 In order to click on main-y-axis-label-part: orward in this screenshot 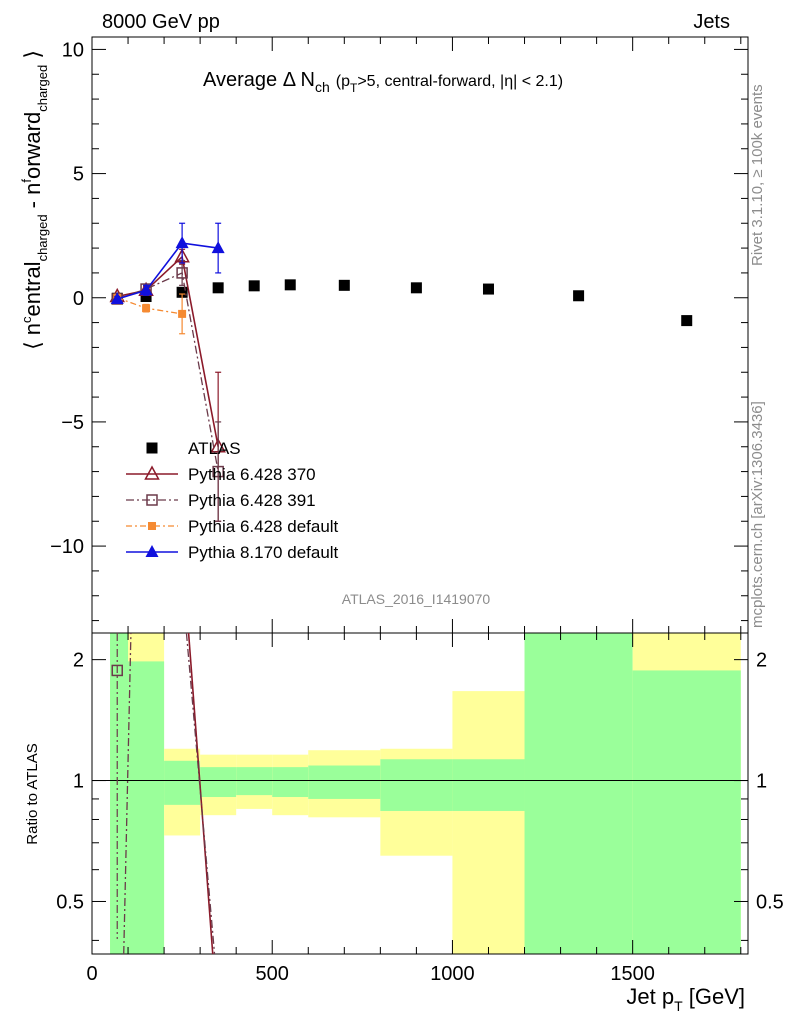, I will do `click(32, 145)`.